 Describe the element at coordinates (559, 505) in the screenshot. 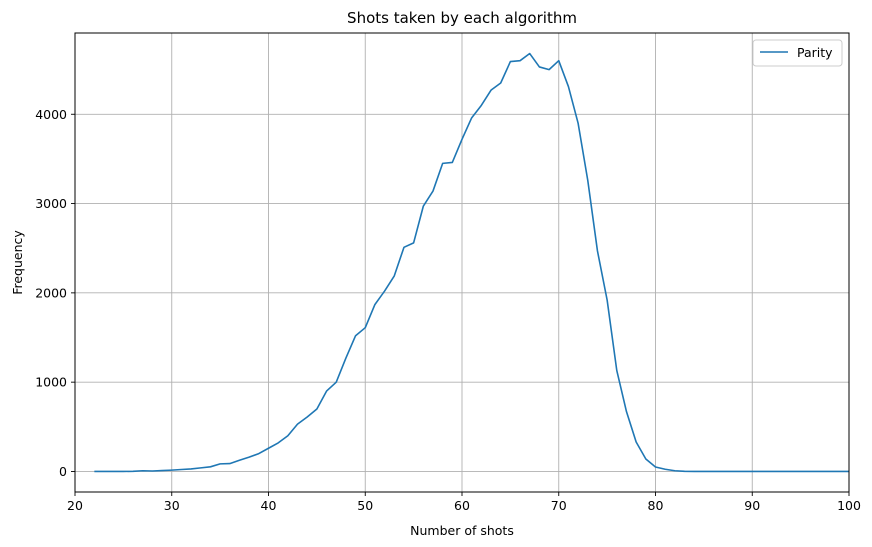

I see `x-tick-label: 70` at that location.